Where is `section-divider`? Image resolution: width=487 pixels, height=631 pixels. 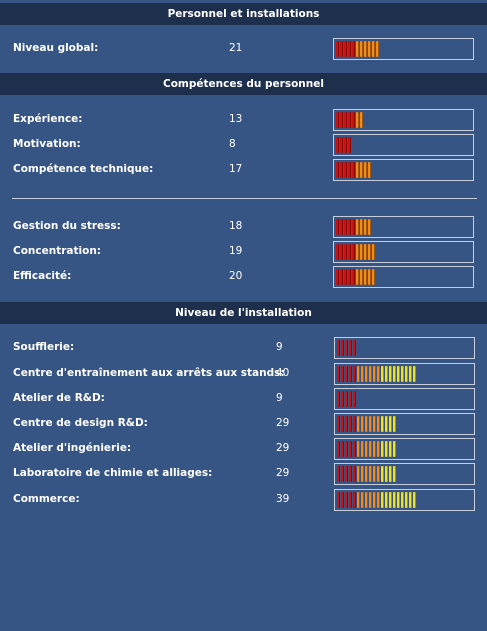 section-divider is located at coordinates (244, 198).